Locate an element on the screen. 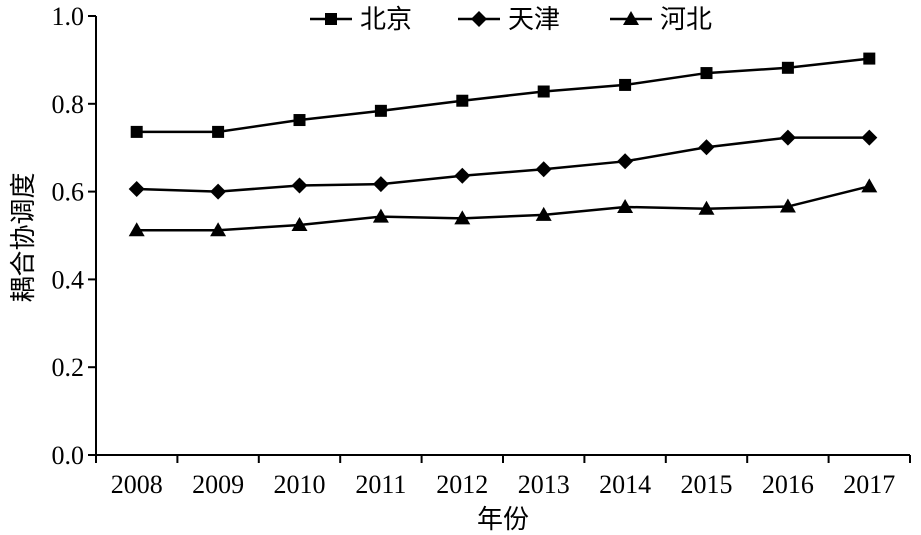 This screenshot has width=921, height=535. legend-label: 北京 is located at coordinates (386, 20).